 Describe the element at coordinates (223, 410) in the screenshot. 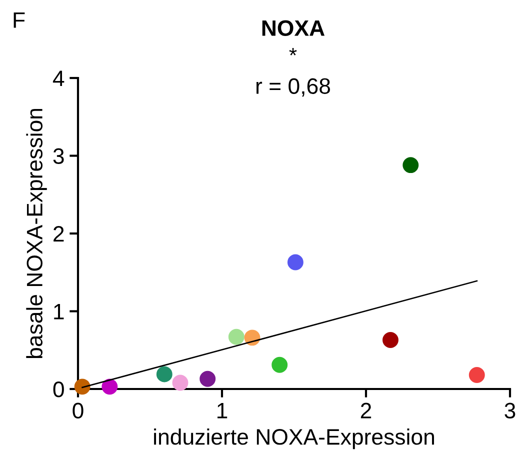

I see `x-tick-label: 1` at that location.